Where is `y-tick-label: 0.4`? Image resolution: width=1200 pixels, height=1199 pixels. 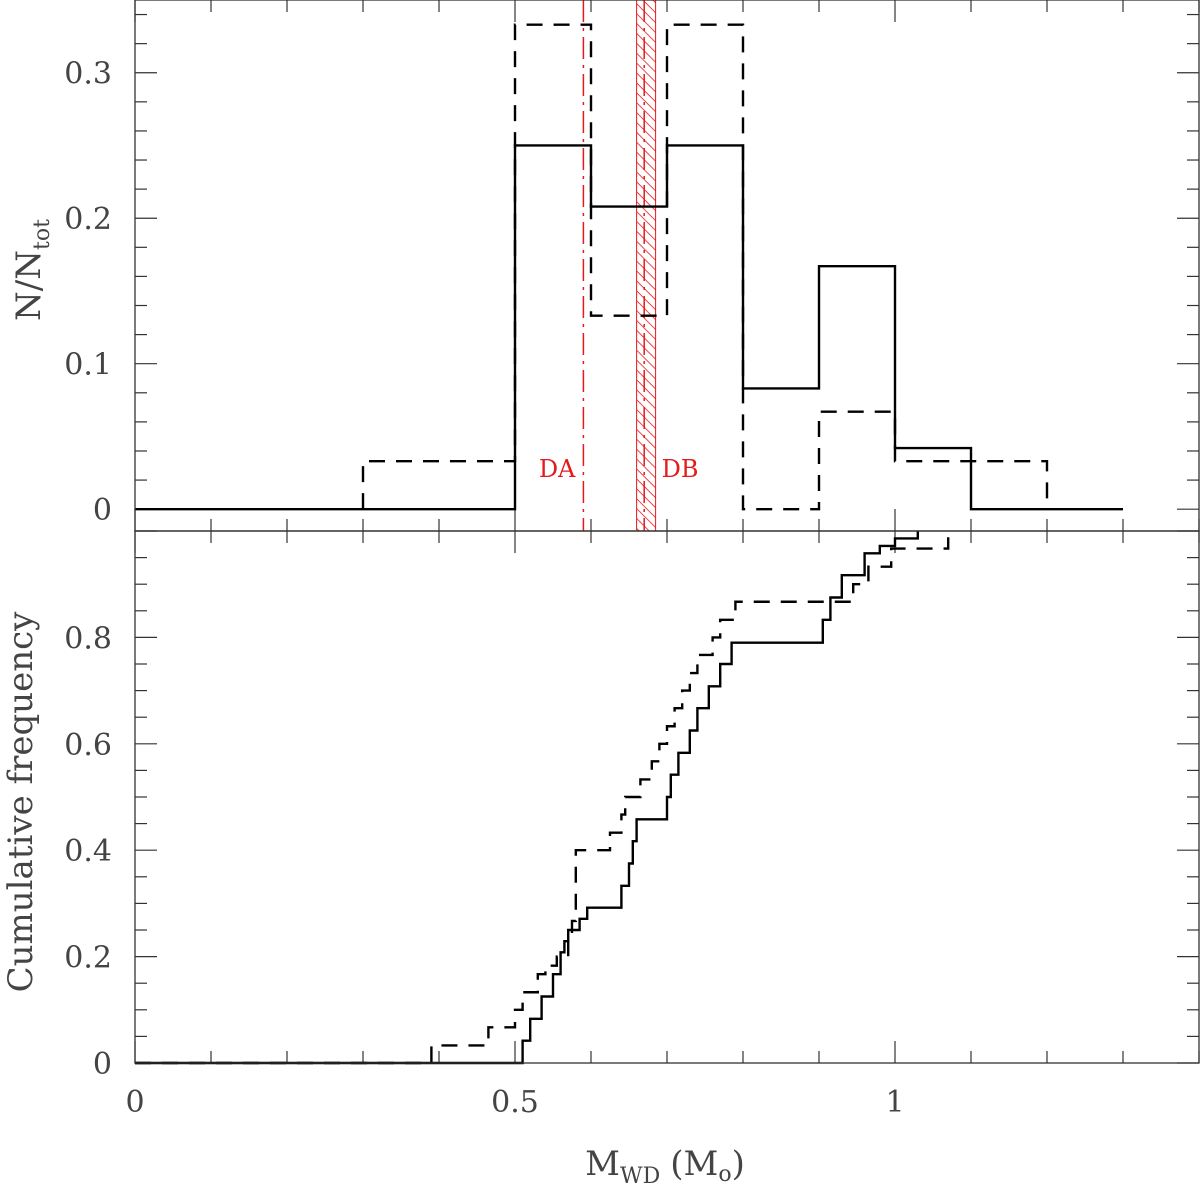 y-tick-label: 0.4 is located at coordinates (88, 851).